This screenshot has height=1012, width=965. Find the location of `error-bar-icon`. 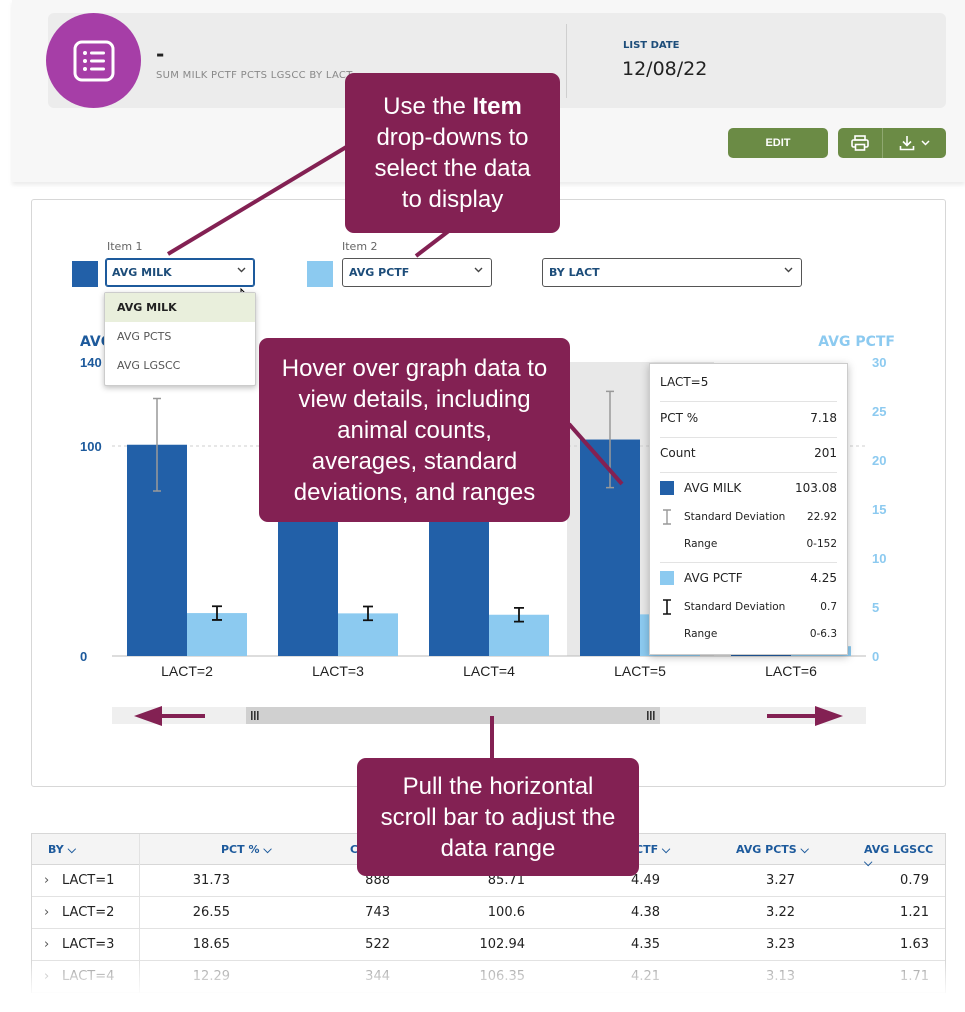

error-bar-icon is located at coordinates (667, 517).